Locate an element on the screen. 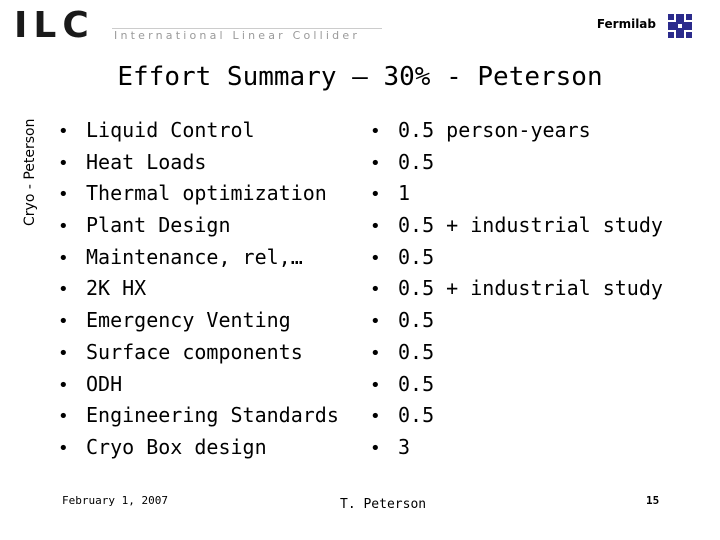 Image resolution: width=720 pixels, height=540 pixels. slide-title: Effort Summary – 30% - Peterson is located at coordinates (360, 77).